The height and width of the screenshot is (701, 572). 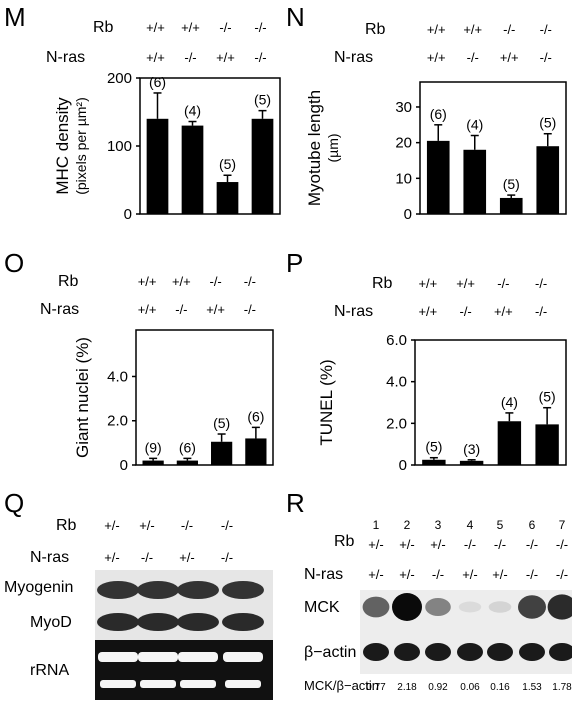 What do you see at coordinates (532, 687) in the screenshot?
I see `ratio-value: 1.53` at bounding box center [532, 687].